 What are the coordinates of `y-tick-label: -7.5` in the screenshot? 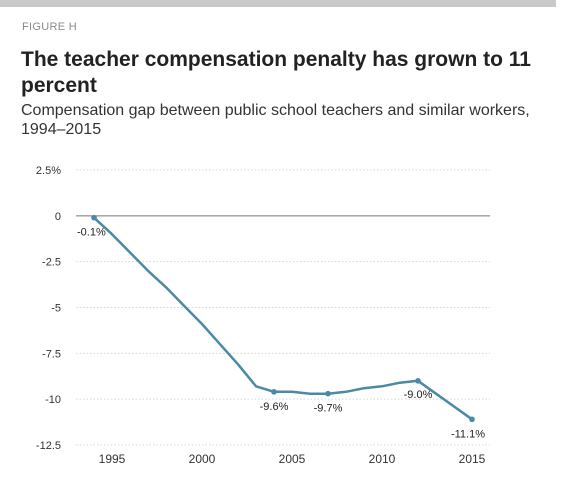 It's located at (51, 354).